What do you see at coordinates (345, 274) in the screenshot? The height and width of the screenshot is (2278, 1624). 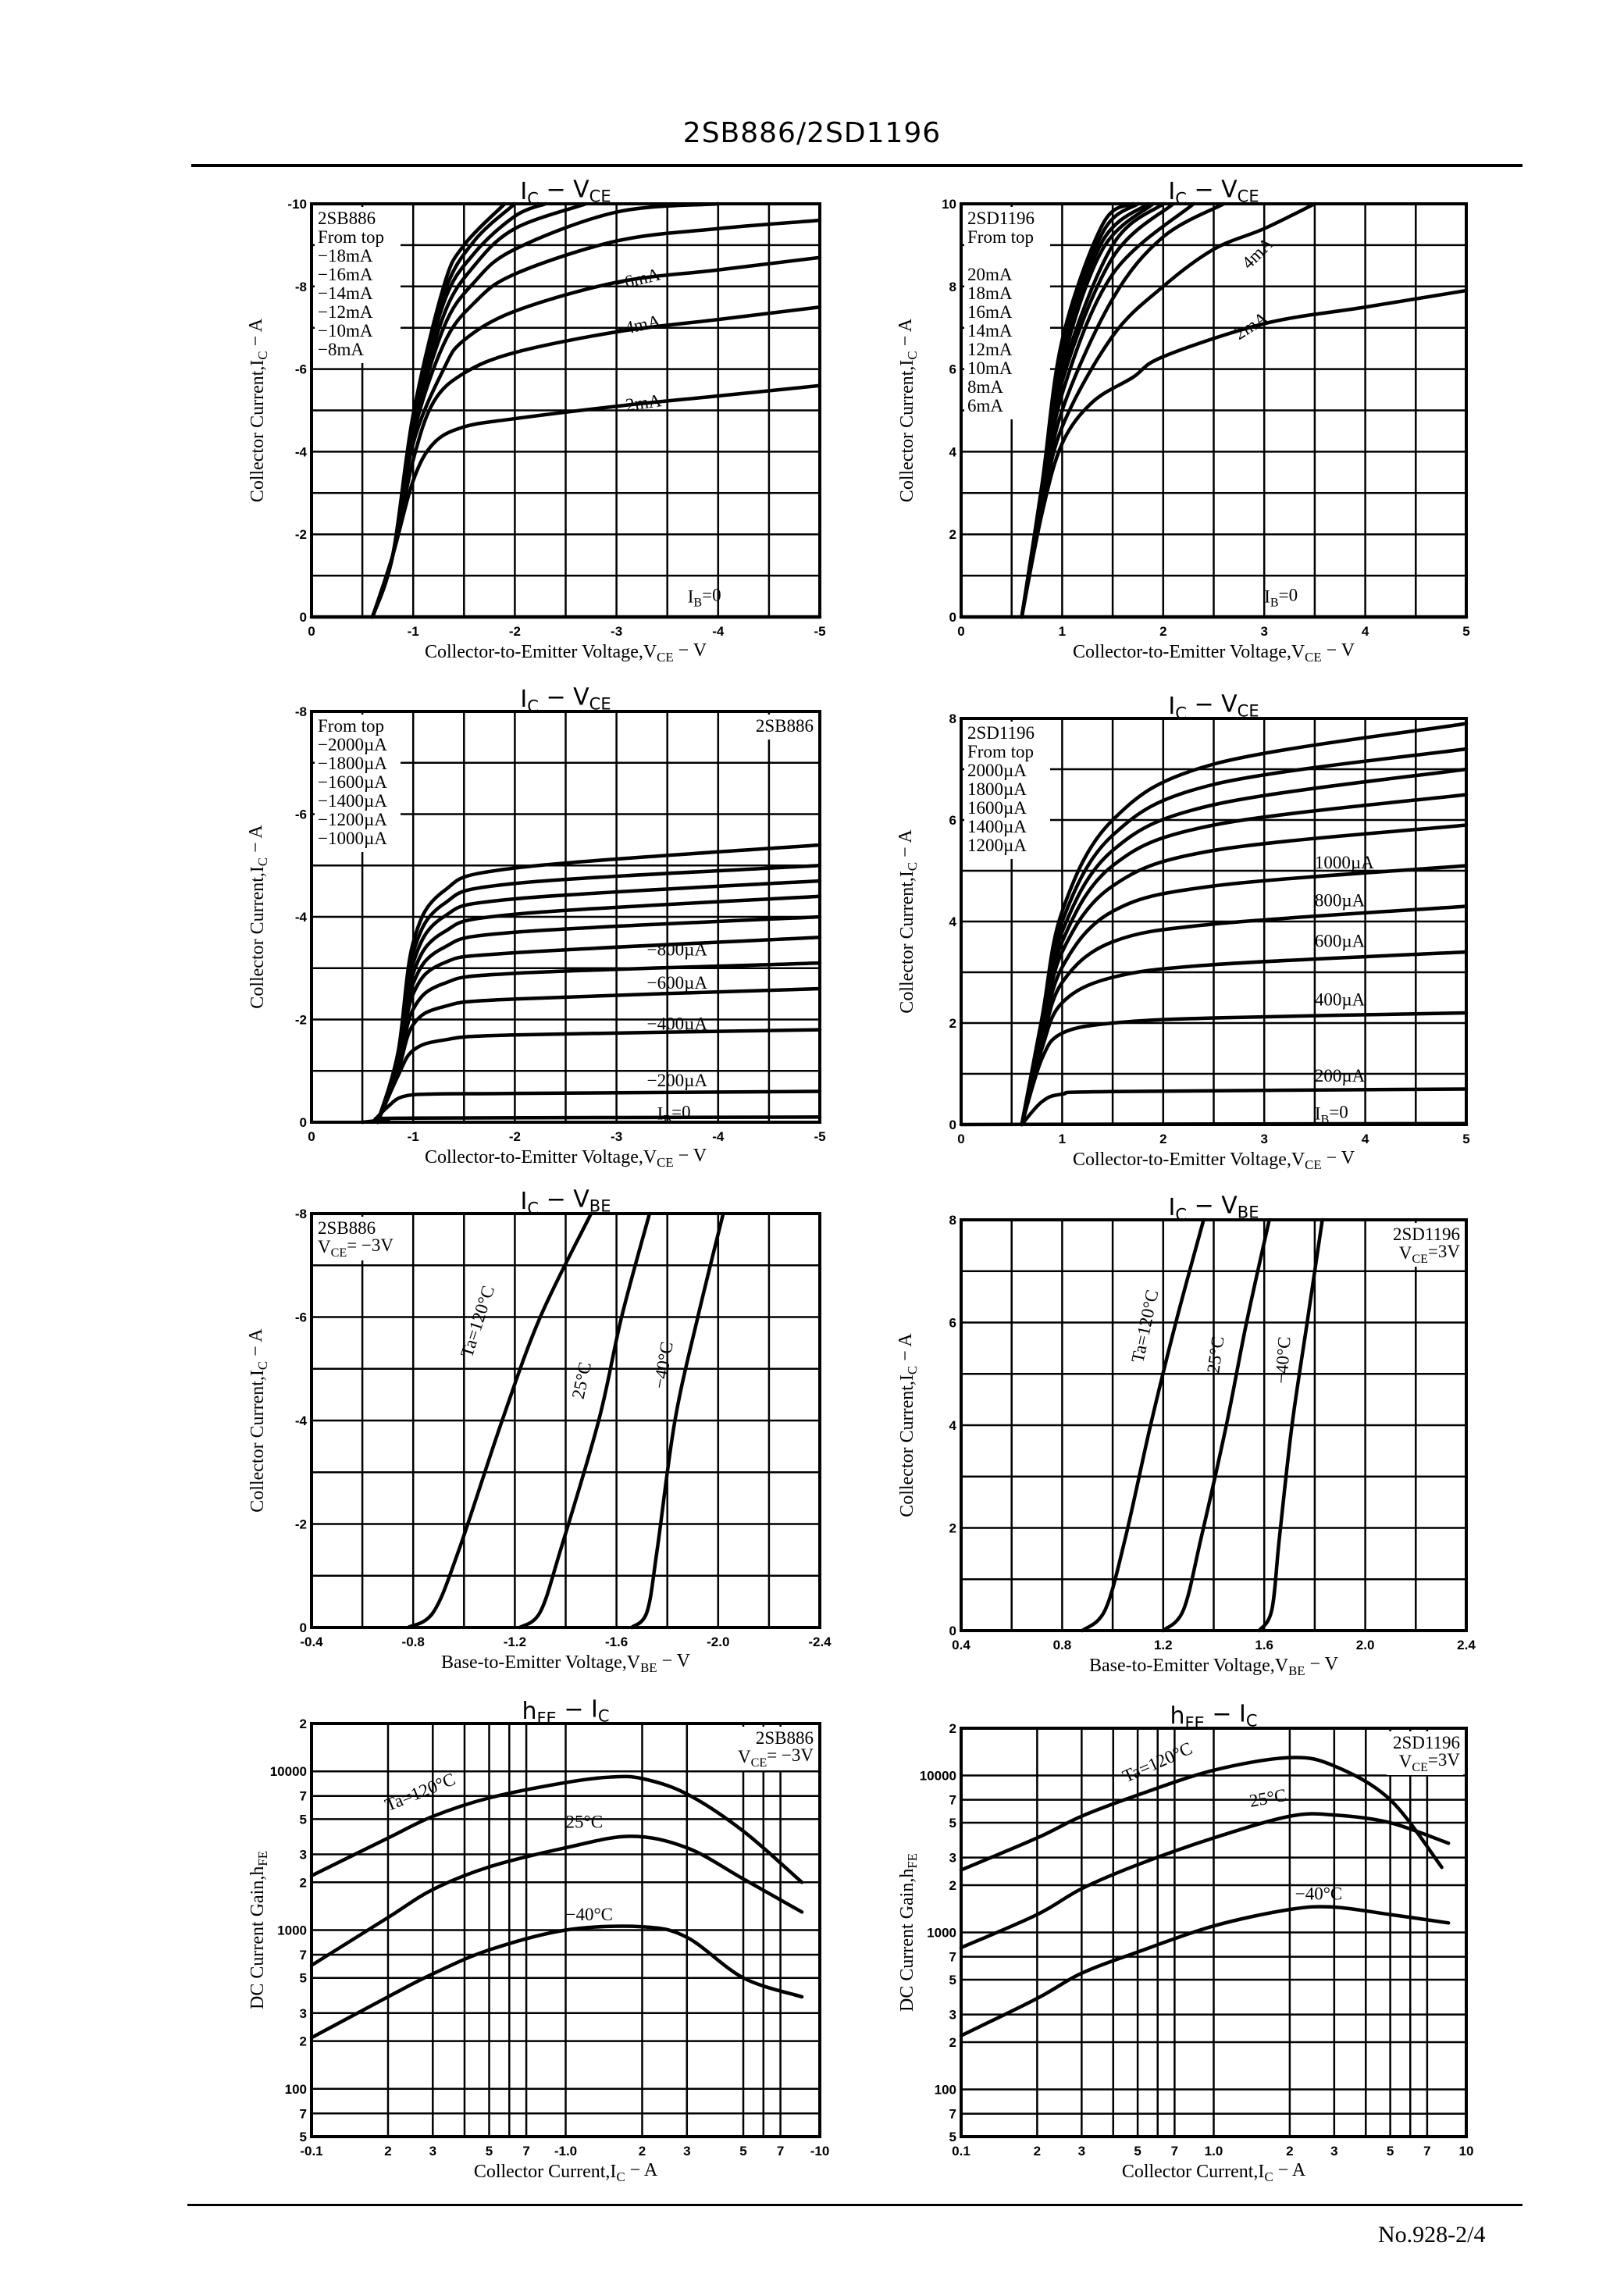 I see `legend-entry: −16mA` at bounding box center [345, 274].